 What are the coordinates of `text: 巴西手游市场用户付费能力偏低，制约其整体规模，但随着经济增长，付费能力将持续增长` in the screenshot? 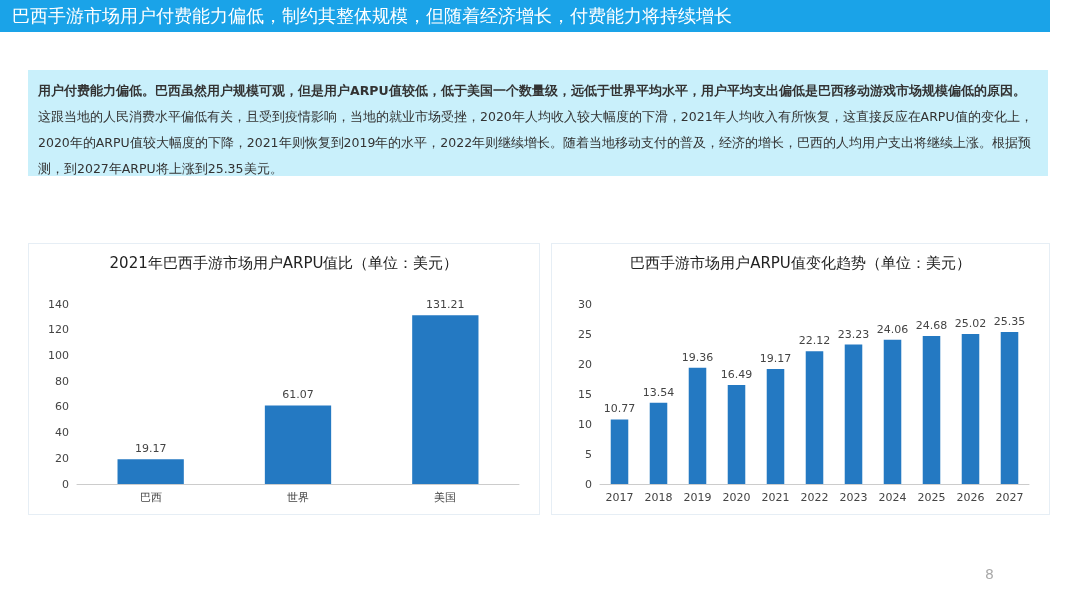 It's located at (525, 16).